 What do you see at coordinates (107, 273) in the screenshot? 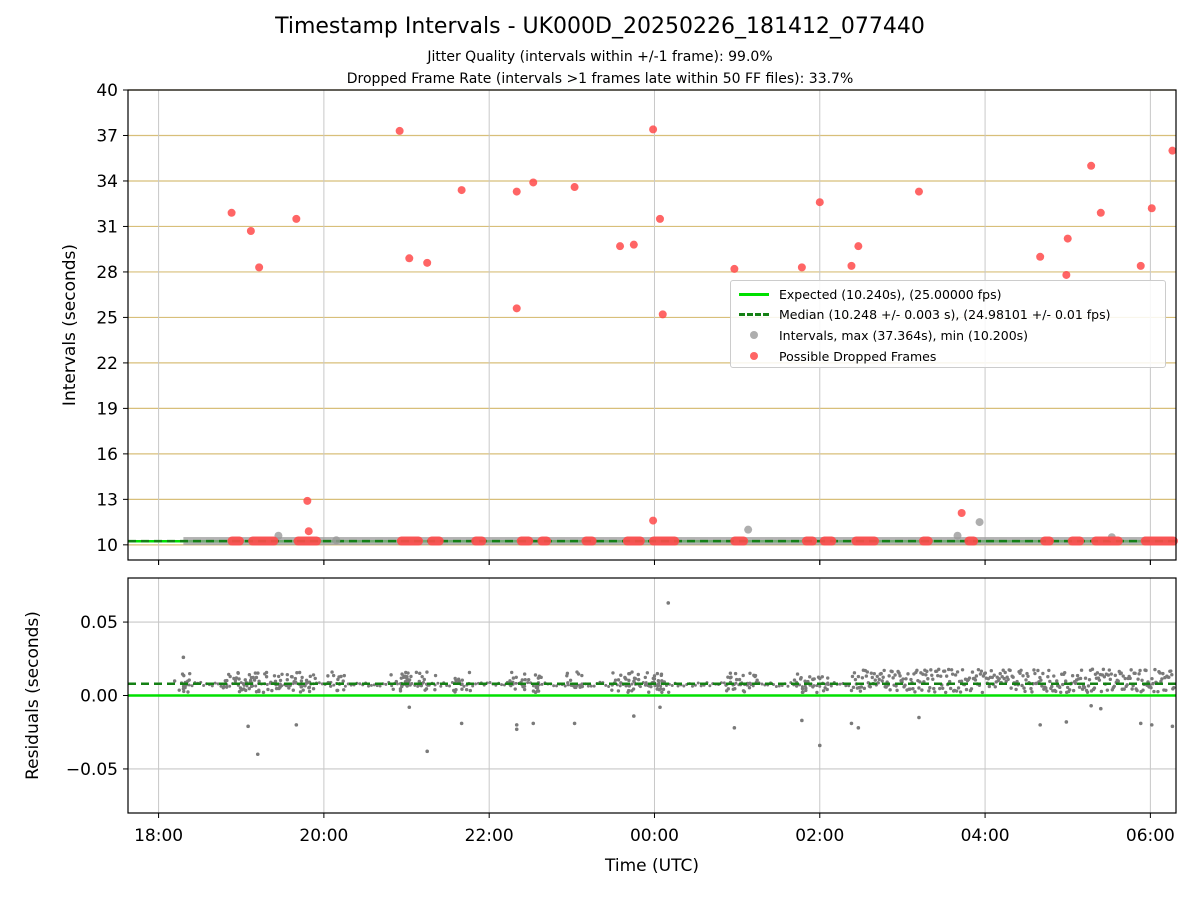
I see `y-tick-label: 28` at bounding box center [107, 273].